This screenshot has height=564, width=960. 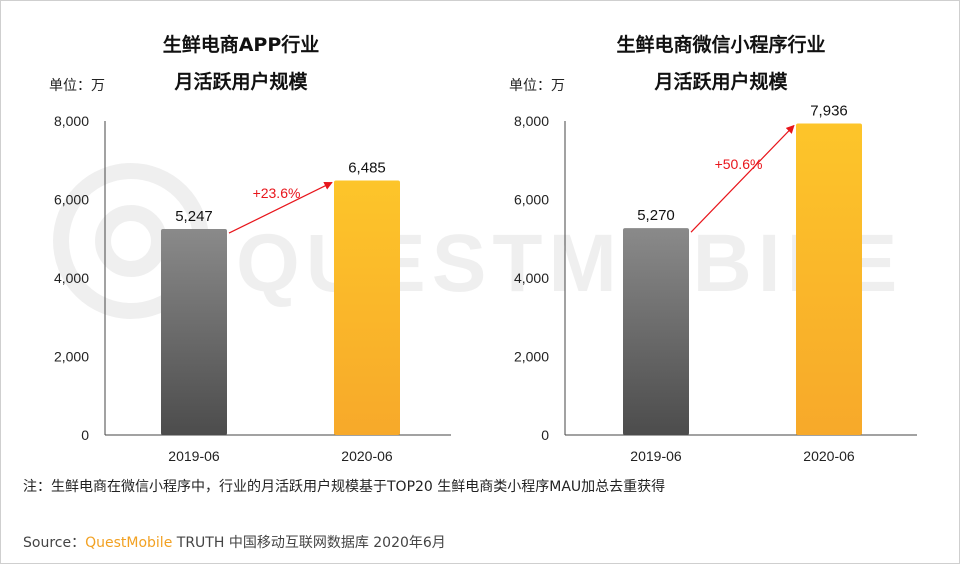 What do you see at coordinates (54, 543) in the screenshot?
I see `source-prefix: Source：` at bounding box center [54, 543].